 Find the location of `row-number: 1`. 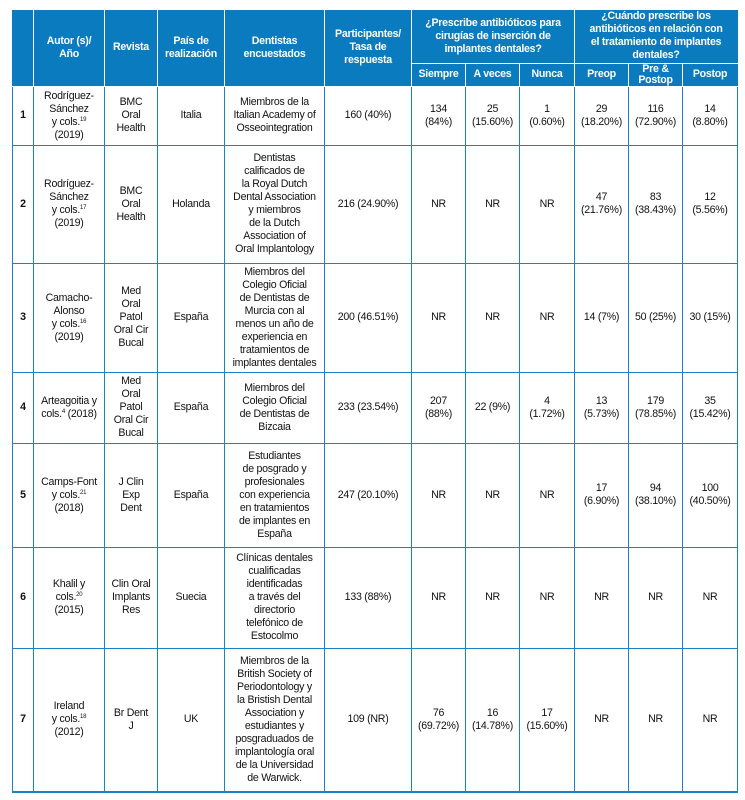

row-number: 1 is located at coordinates (23, 115).